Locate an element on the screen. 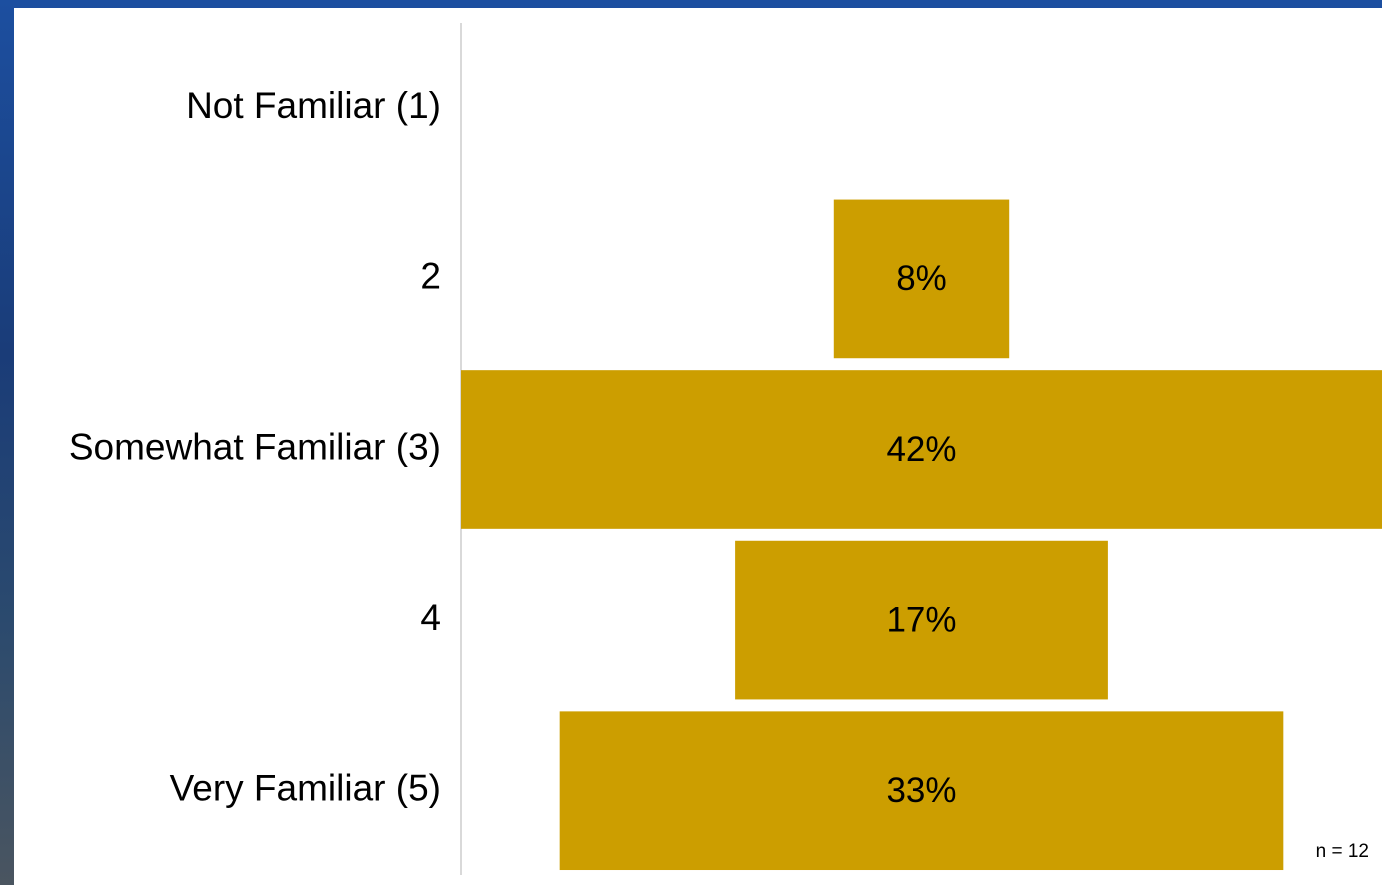  value-label: 17% is located at coordinates (921, 619).